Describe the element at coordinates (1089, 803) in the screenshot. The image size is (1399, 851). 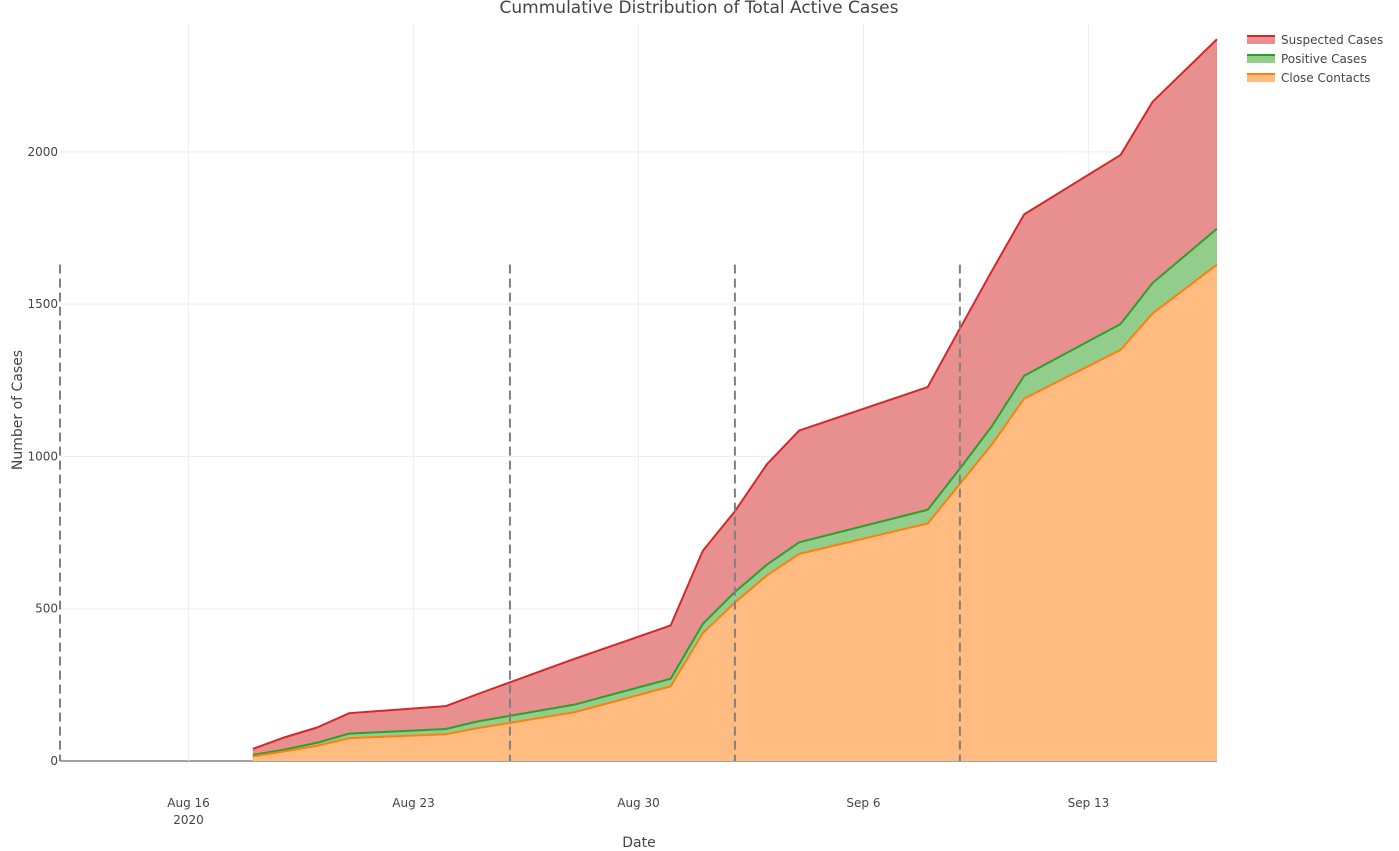
I see `x-tick-label: Sep 13` at that location.